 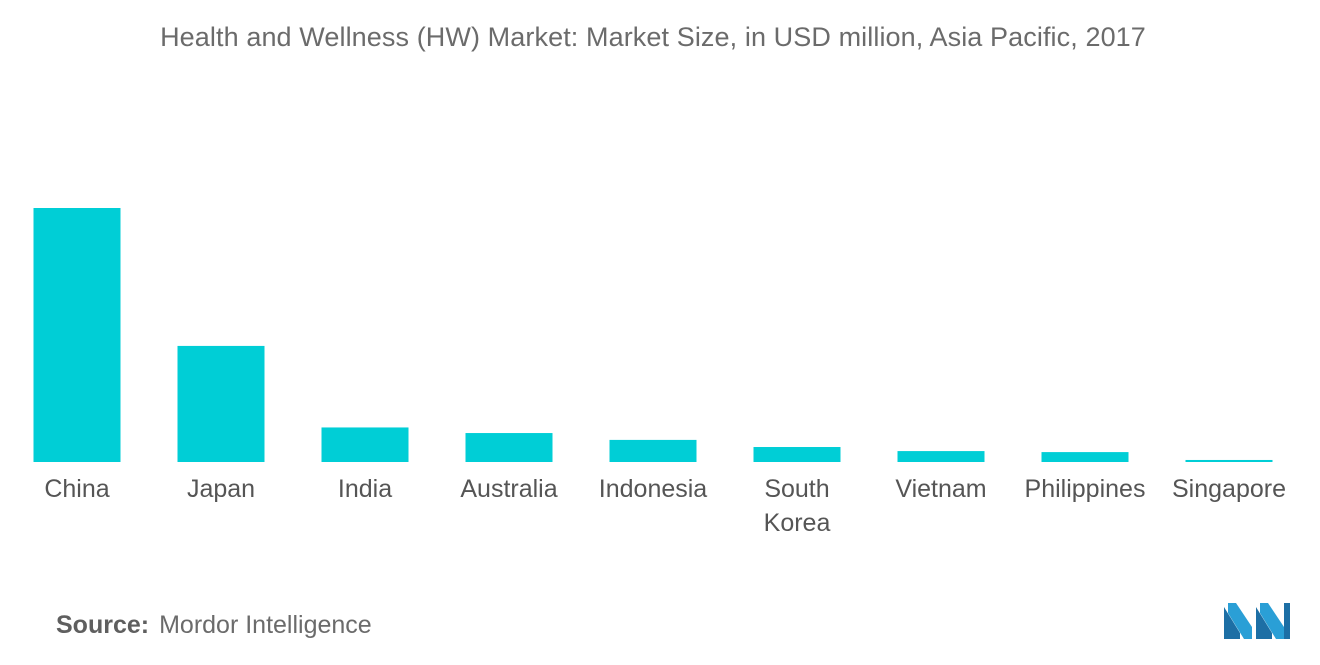 I want to click on source-label: Source:, so click(x=103, y=625).